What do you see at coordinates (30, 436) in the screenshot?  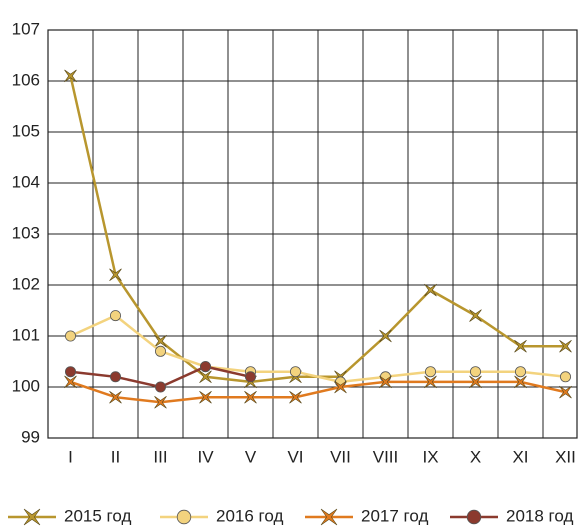 I see `y-tick-label: 99` at bounding box center [30, 436].